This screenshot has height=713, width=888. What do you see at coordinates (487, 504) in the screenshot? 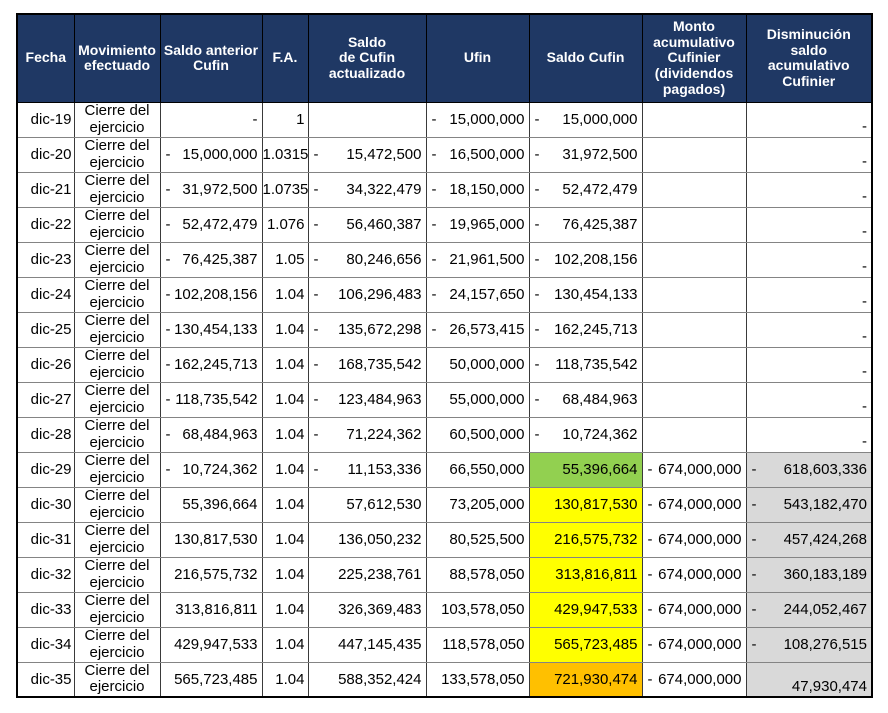
I see `cell-value: 73,205,000` at bounding box center [487, 504].